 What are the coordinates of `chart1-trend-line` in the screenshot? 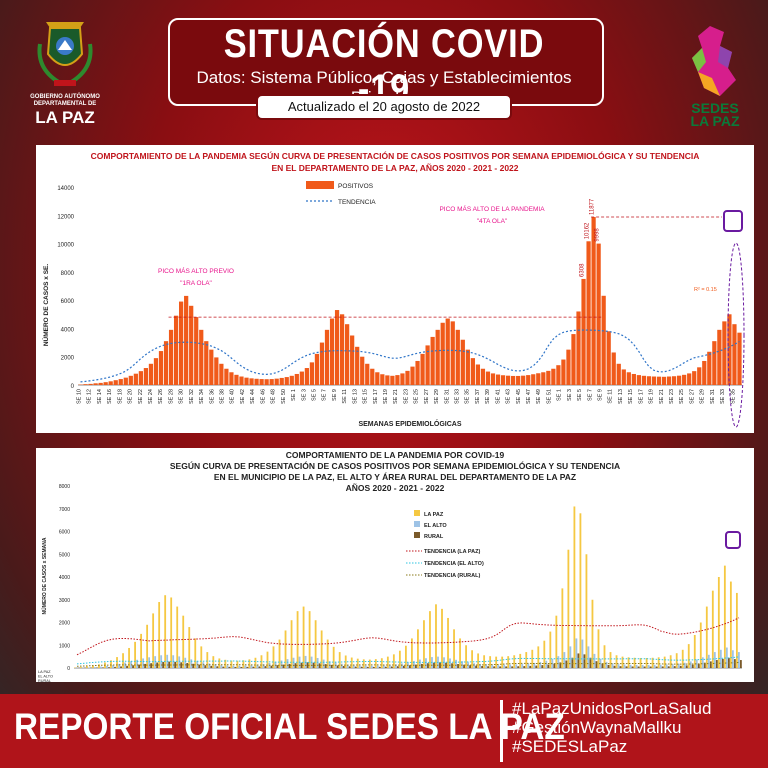 It's located at (410, 356).